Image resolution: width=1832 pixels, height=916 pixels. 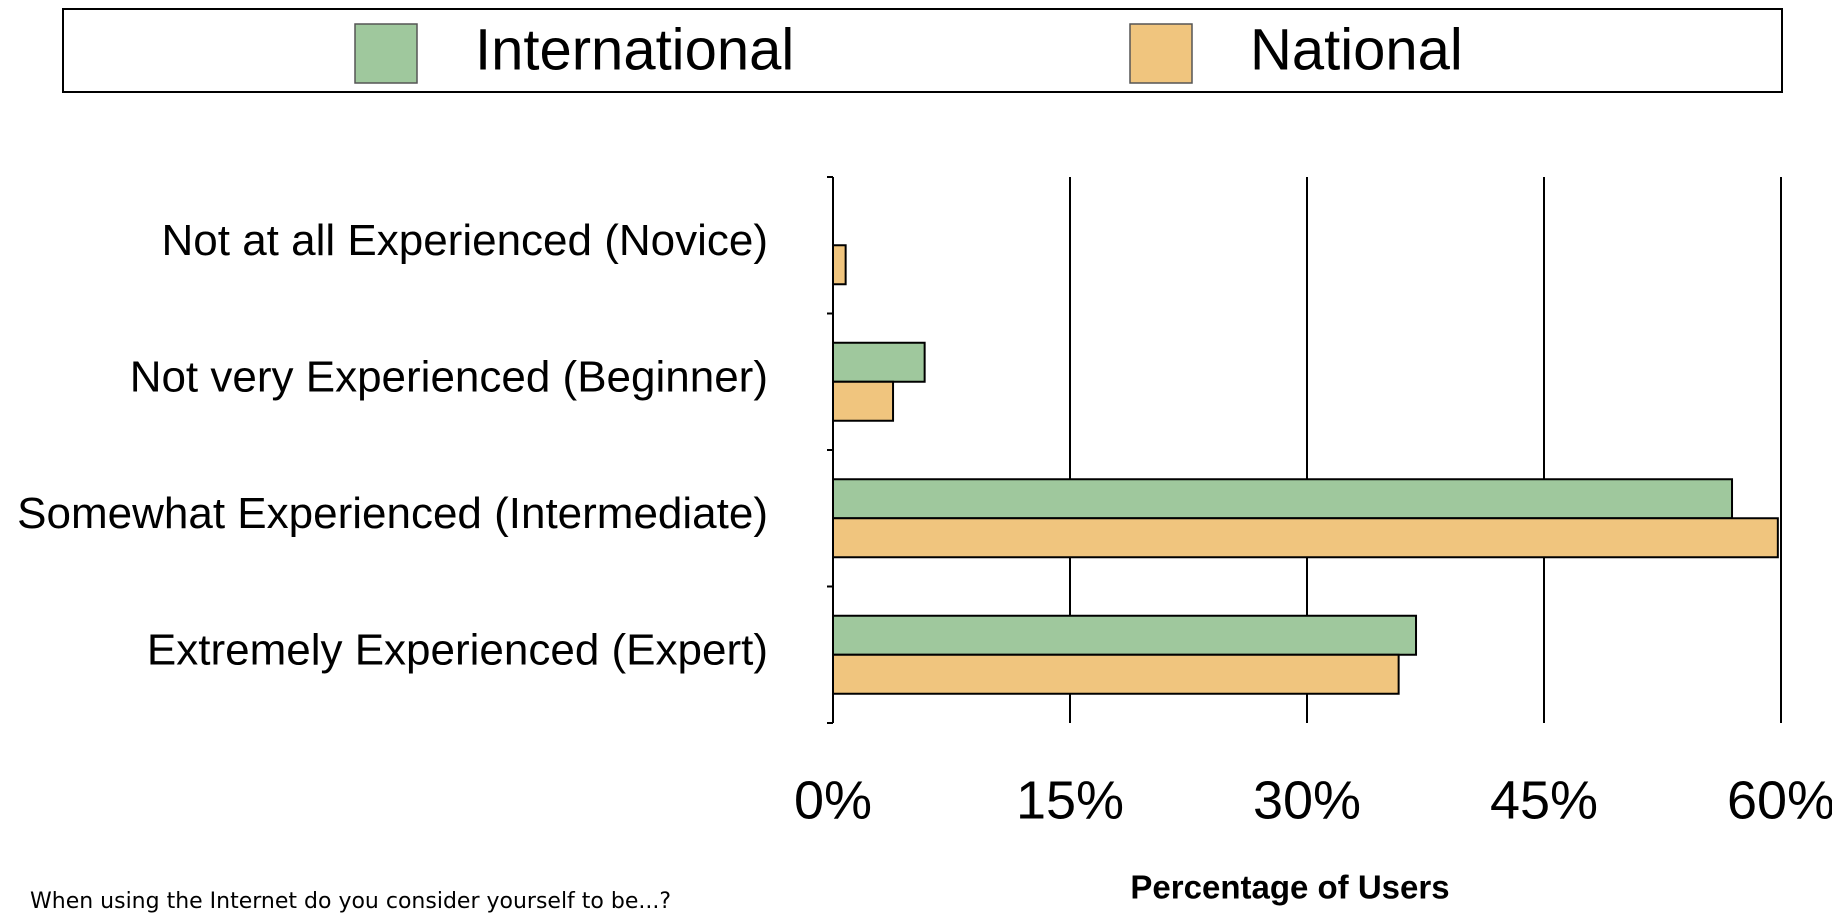 What do you see at coordinates (1544, 800) in the screenshot?
I see `x-tick-label: 45%` at bounding box center [1544, 800].